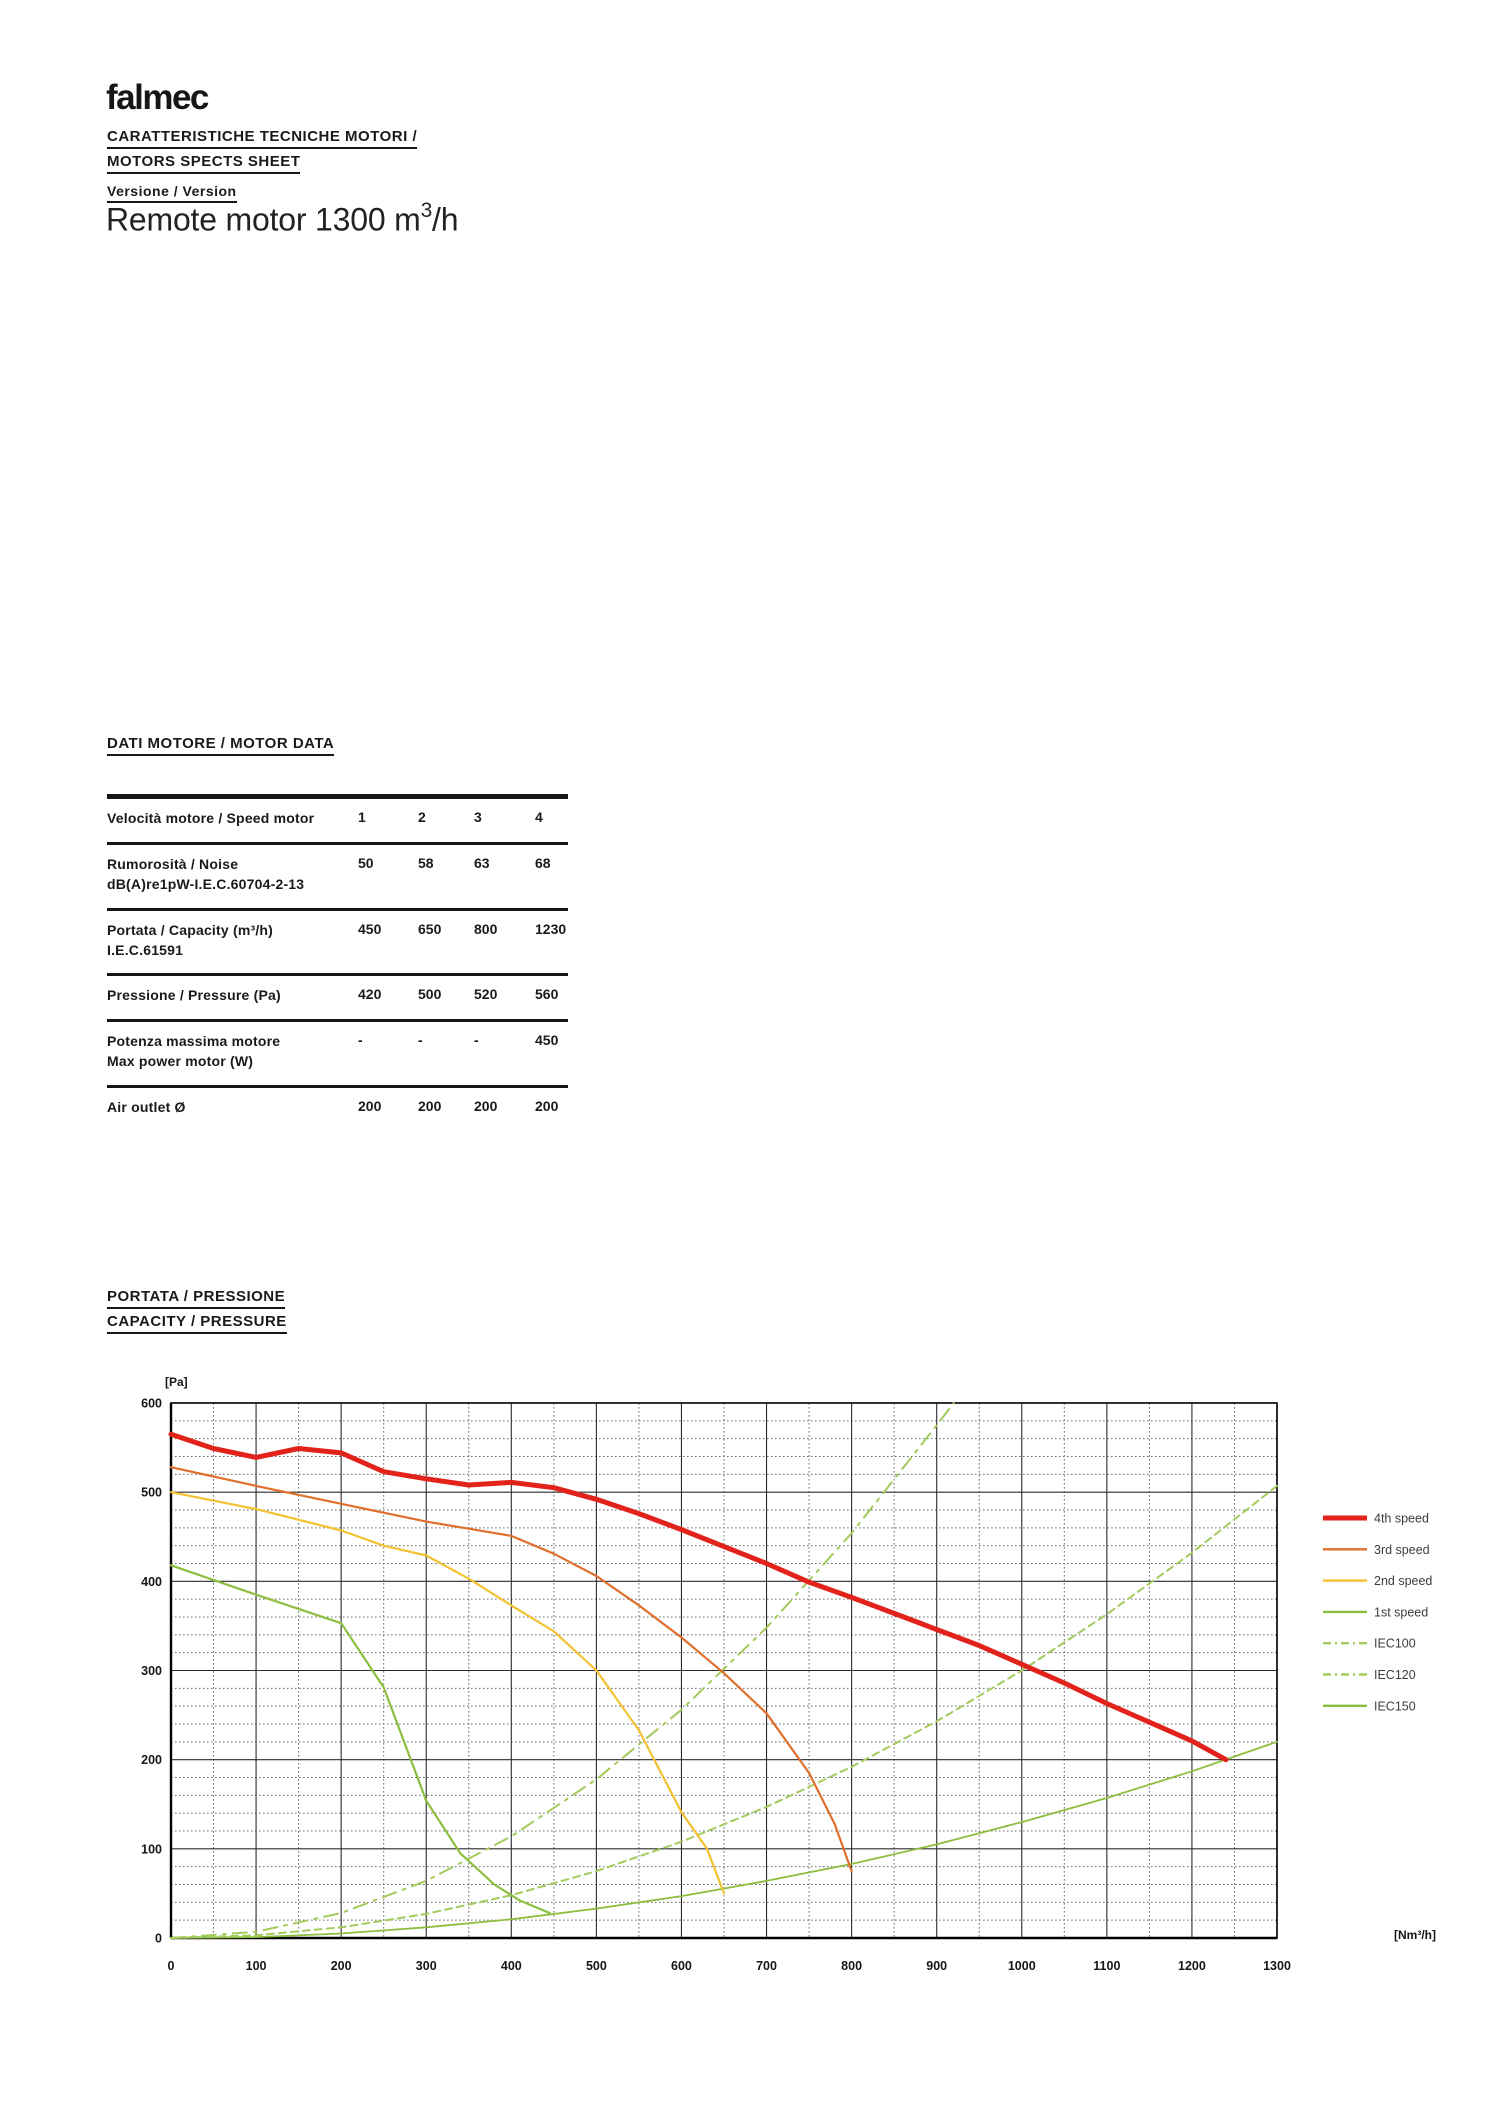  What do you see at coordinates (1402, 1550) in the screenshot?
I see `legend-label: 3rd speed` at bounding box center [1402, 1550].